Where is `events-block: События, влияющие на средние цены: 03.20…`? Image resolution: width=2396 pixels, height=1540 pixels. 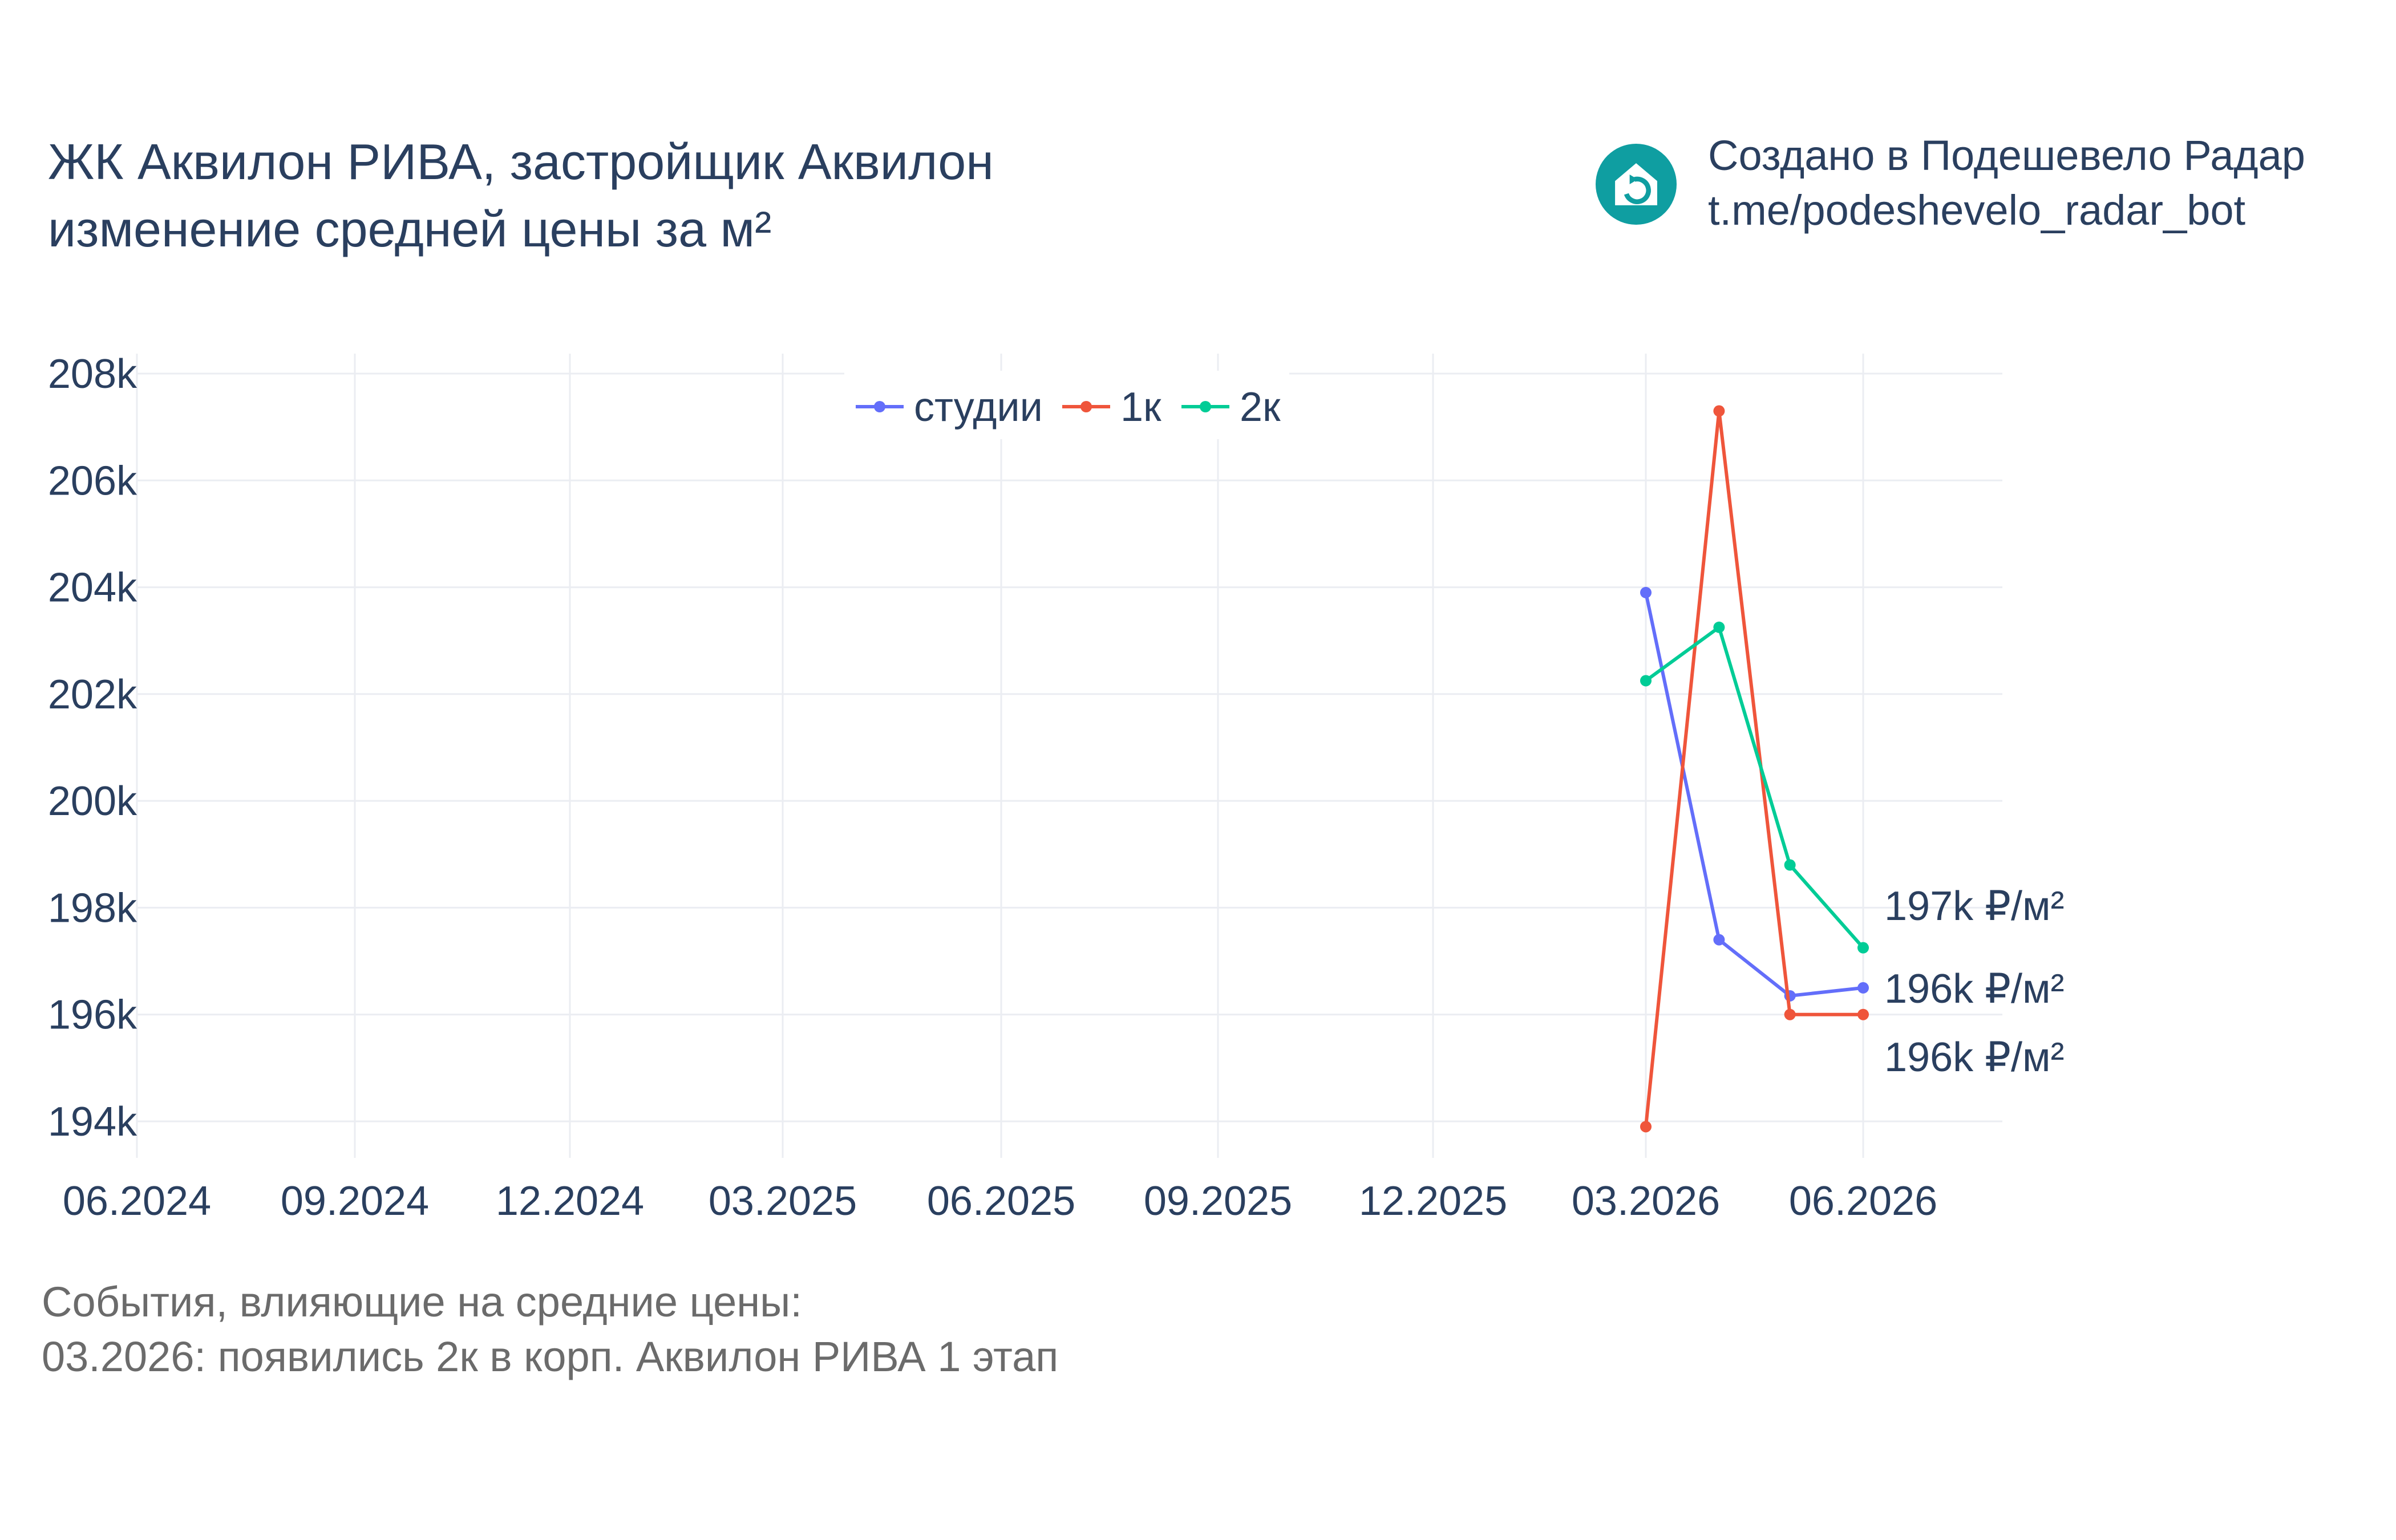
events-block: События, влияющие на средние цены: 03.20… is located at coordinates (550, 1329).